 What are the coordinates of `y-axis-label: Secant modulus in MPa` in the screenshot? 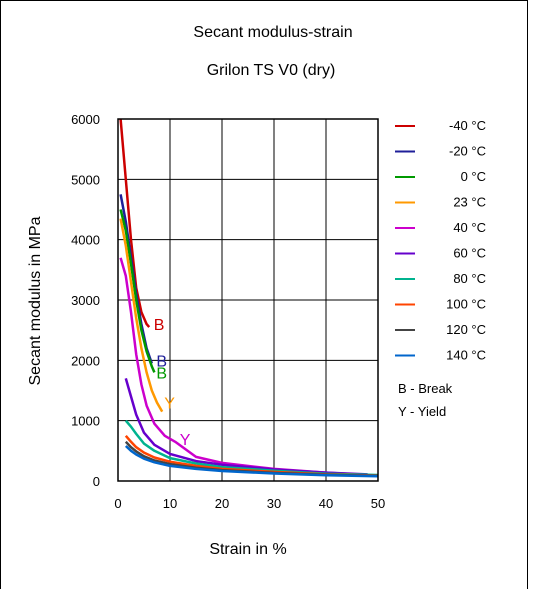 It's located at (35, 300).